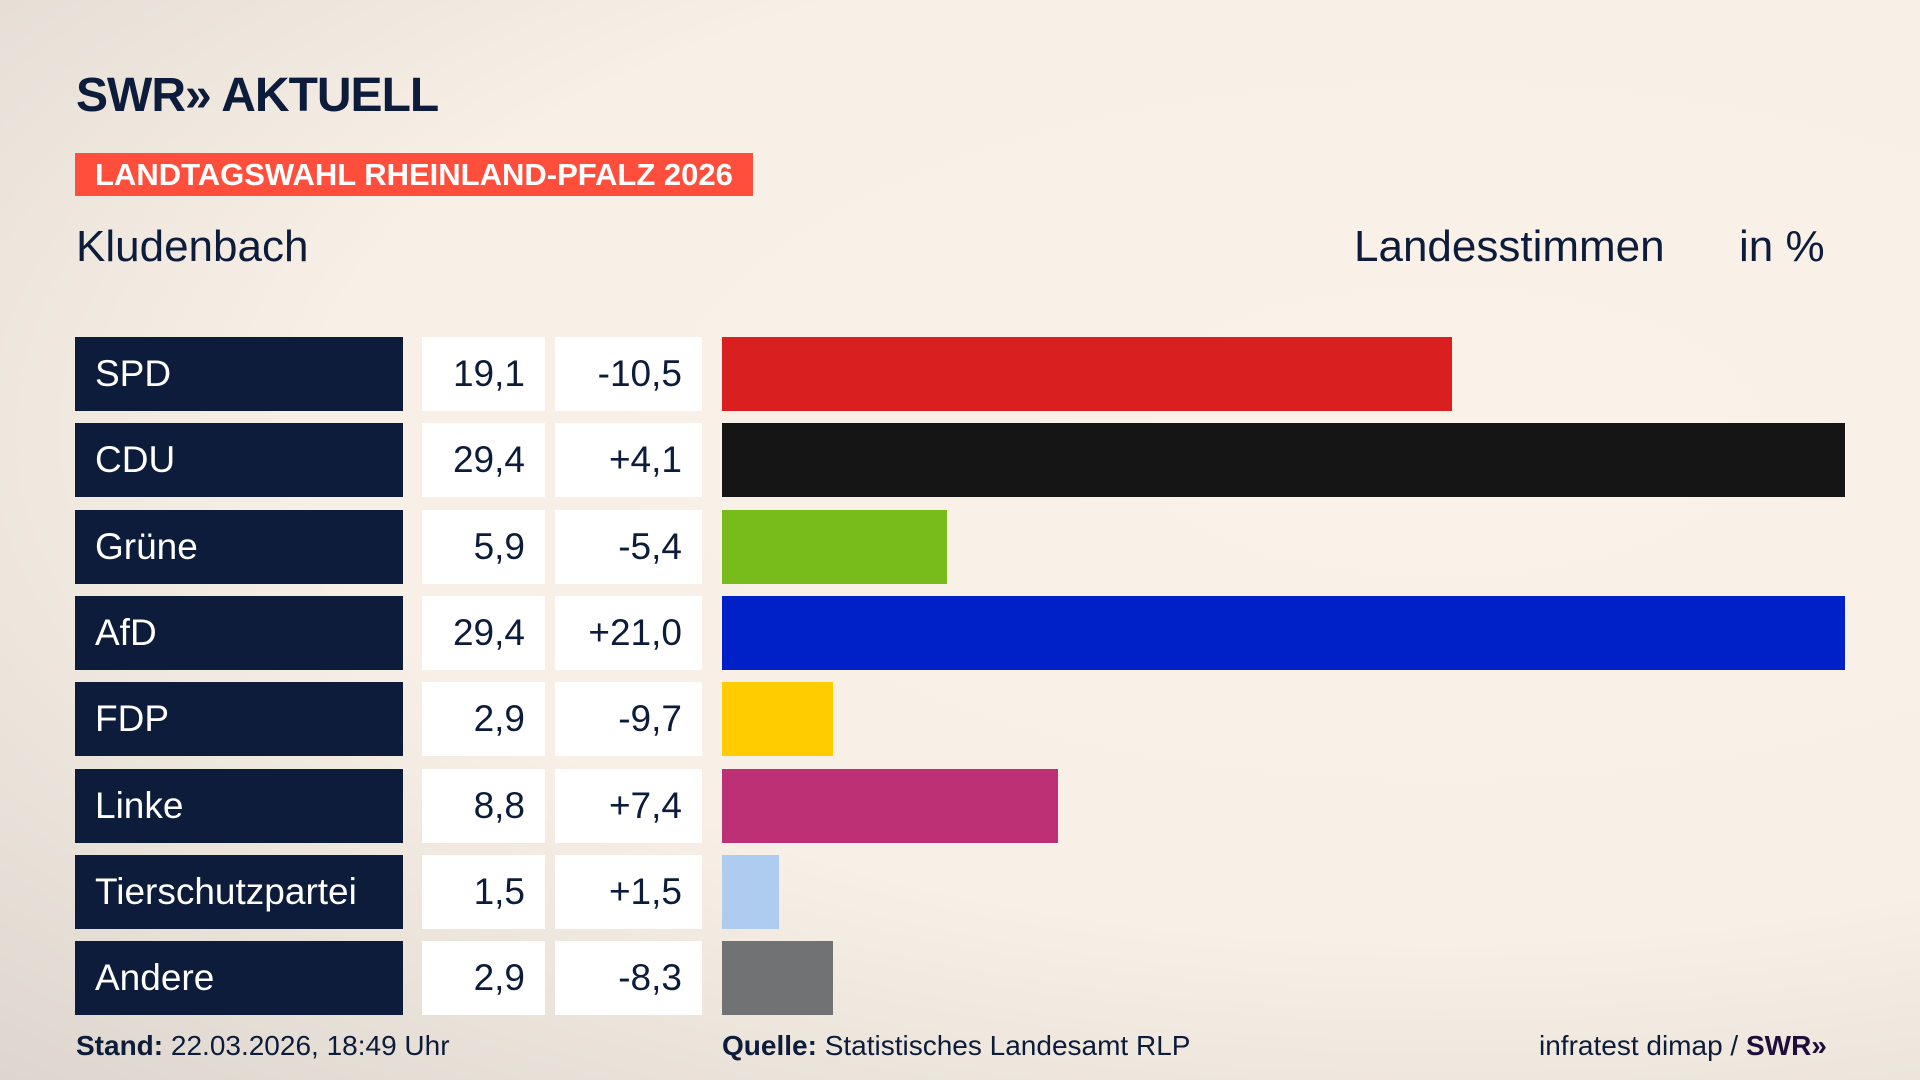 The width and height of the screenshot is (1920, 1080). Describe the element at coordinates (628, 546) in the screenshot. I see `vote-change: -5,4` at that location.